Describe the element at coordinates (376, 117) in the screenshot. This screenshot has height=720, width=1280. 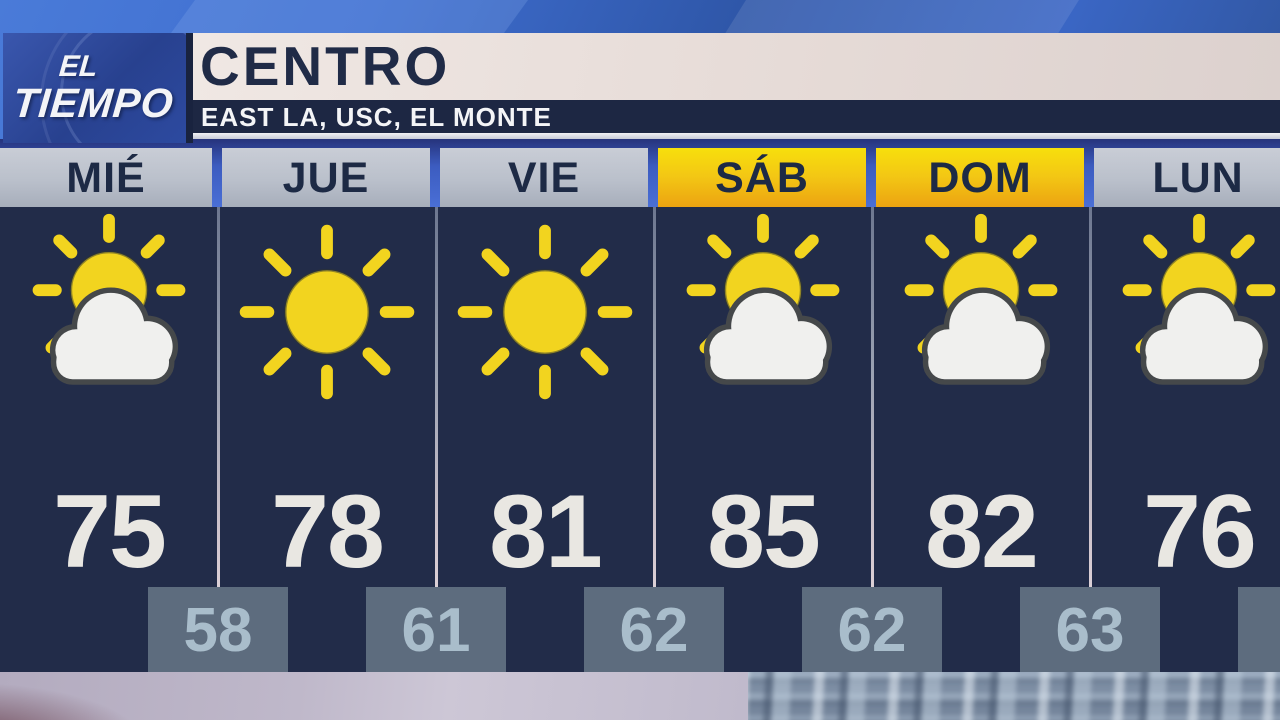
I see `location-subtitle: EAST LA, USC, EL MONTE` at that location.